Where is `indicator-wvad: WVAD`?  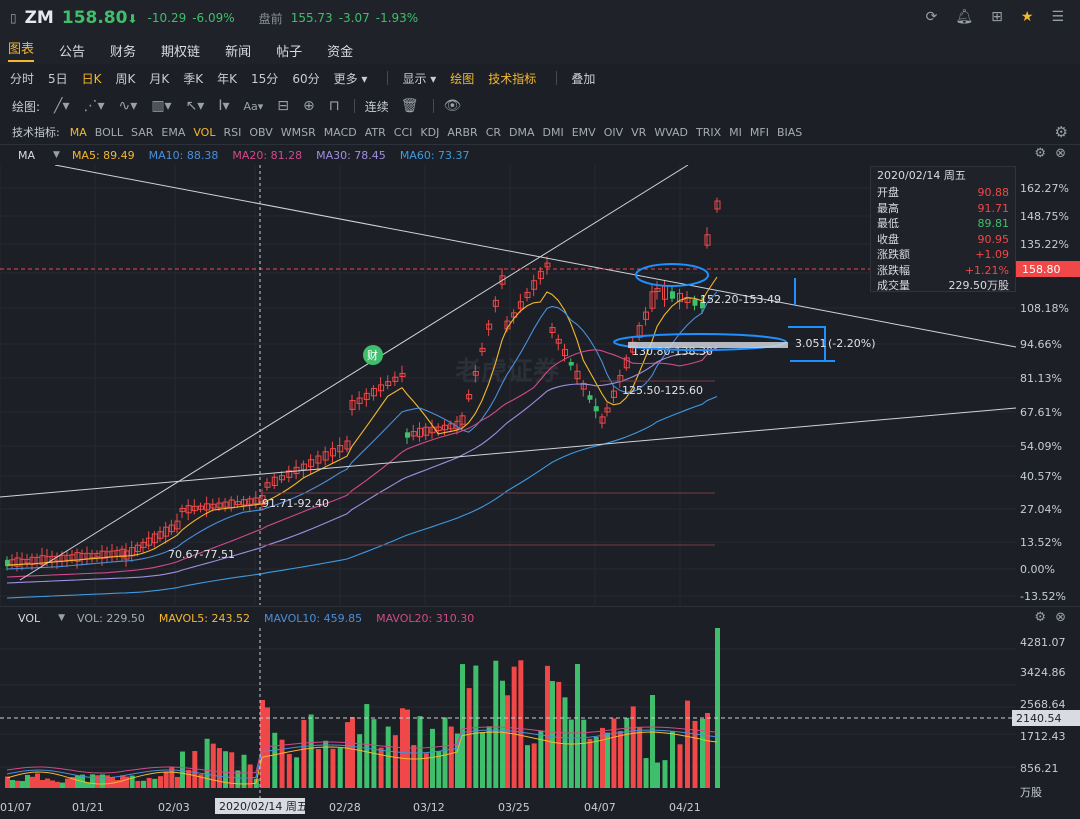 indicator-wvad: WVAD is located at coordinates (671, 132).